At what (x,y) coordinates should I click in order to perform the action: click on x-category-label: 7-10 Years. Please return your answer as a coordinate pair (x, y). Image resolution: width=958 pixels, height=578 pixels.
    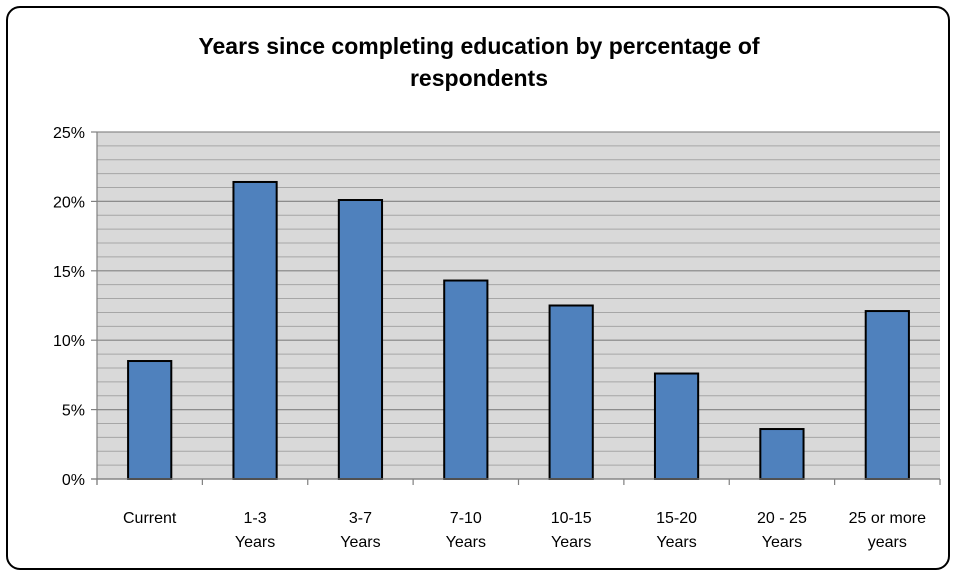
    Looking at the image, I should click on (466, 530).